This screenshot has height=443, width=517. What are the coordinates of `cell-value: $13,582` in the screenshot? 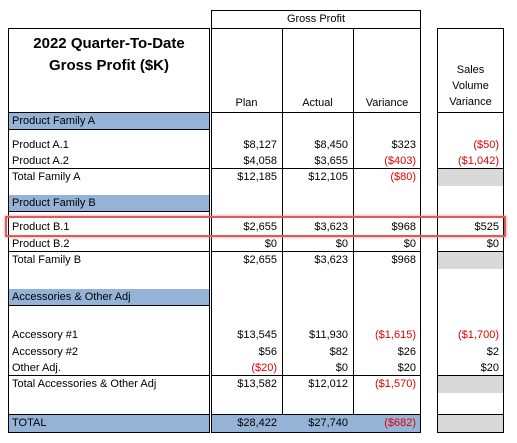 It's located at (257, 384).